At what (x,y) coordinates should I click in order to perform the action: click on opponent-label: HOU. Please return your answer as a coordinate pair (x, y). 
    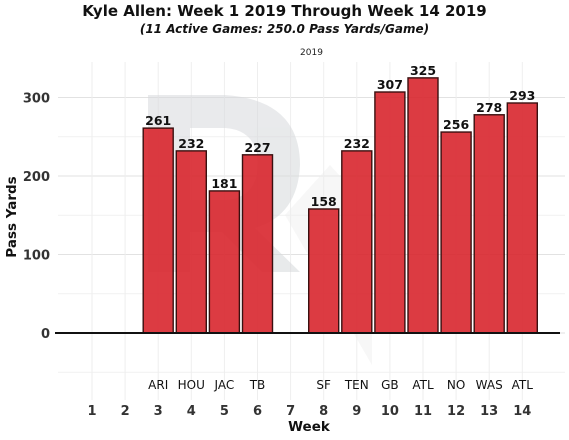
    Looking at the image, I should click on (191, 385).